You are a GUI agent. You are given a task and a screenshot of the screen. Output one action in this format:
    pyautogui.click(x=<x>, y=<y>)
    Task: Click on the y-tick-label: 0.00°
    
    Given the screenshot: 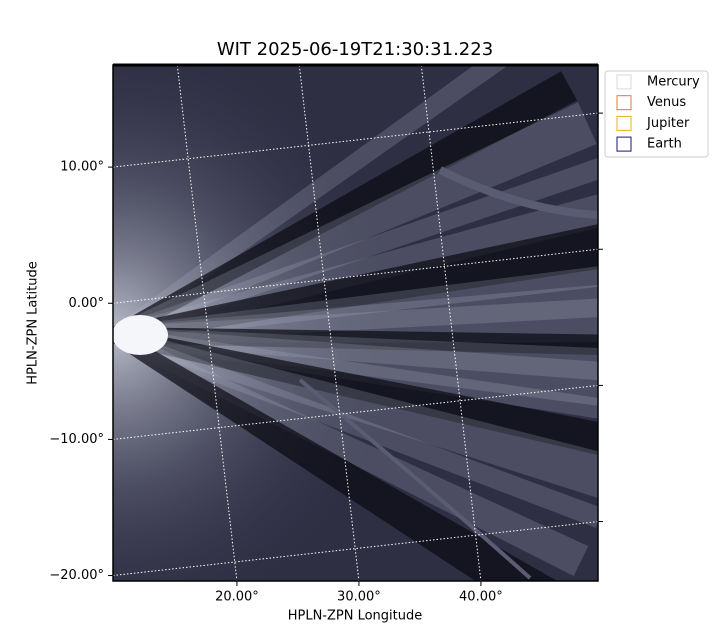 What is the action you would take?
    pyautogui.click(x=86, y=303)
    